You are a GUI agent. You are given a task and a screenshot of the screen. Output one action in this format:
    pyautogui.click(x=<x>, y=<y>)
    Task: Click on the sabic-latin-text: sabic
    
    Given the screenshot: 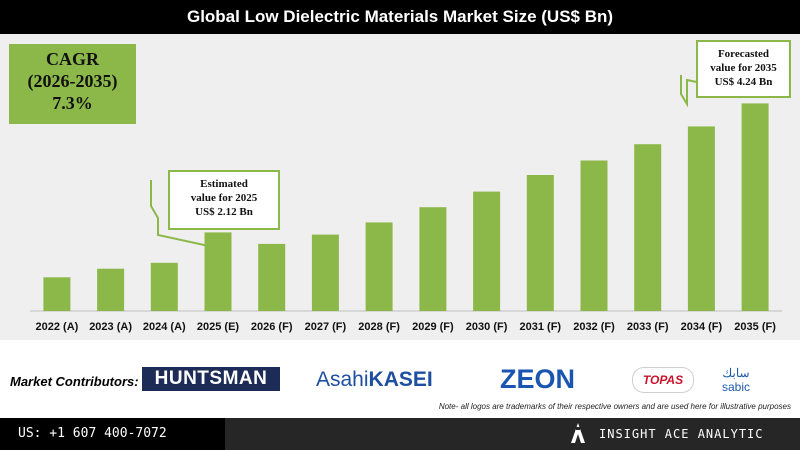 What is the action you would take?
    pyautogui.click(x=736, y=387)
    